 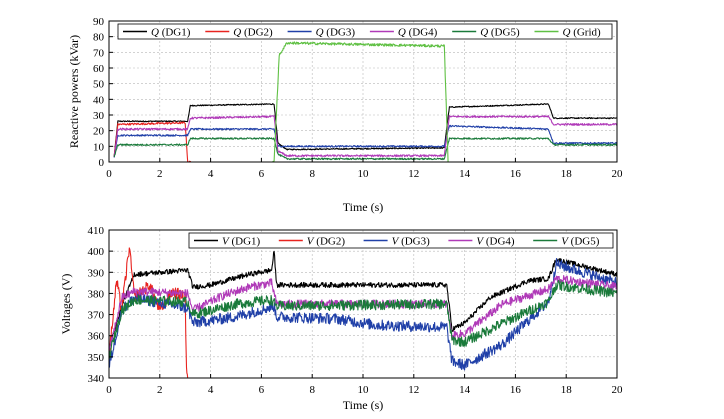 What do you see at coordinates (336, 33) in the screenshot?
I see `legend-entry-label: Q (DG3)` at bounding box center [336, 33].